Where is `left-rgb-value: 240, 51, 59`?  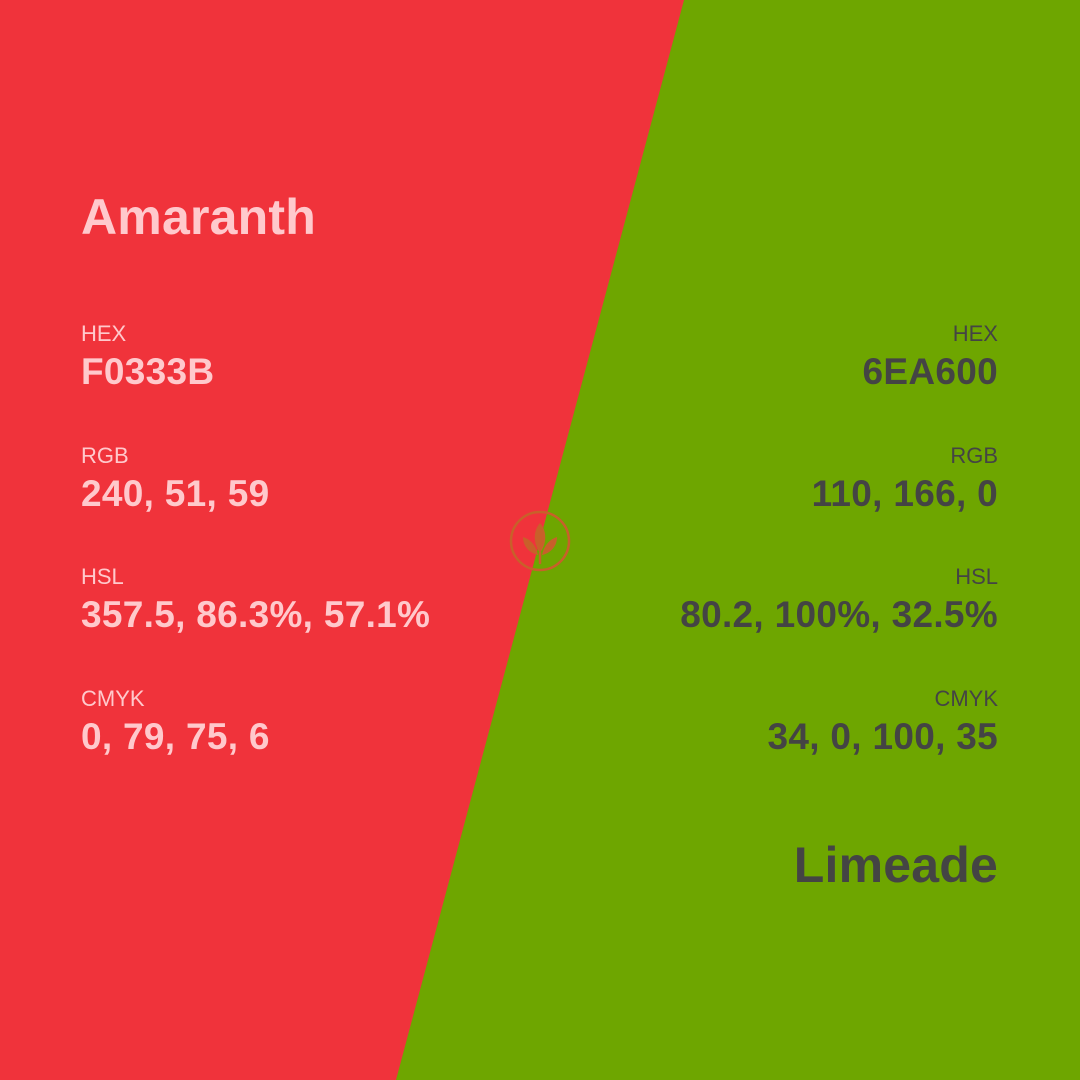 left-rgb-value: 240, 51, 59 is located at coordinates (175, 493).